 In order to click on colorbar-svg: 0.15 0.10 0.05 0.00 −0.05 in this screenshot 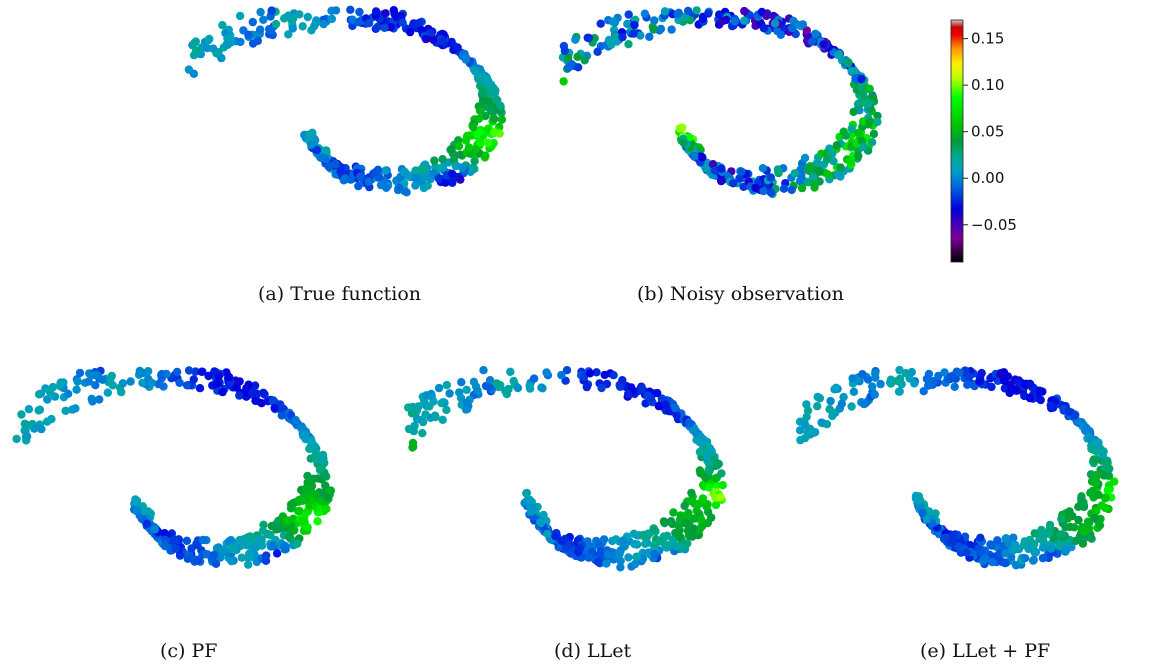, I will do `click(983, 141)`.